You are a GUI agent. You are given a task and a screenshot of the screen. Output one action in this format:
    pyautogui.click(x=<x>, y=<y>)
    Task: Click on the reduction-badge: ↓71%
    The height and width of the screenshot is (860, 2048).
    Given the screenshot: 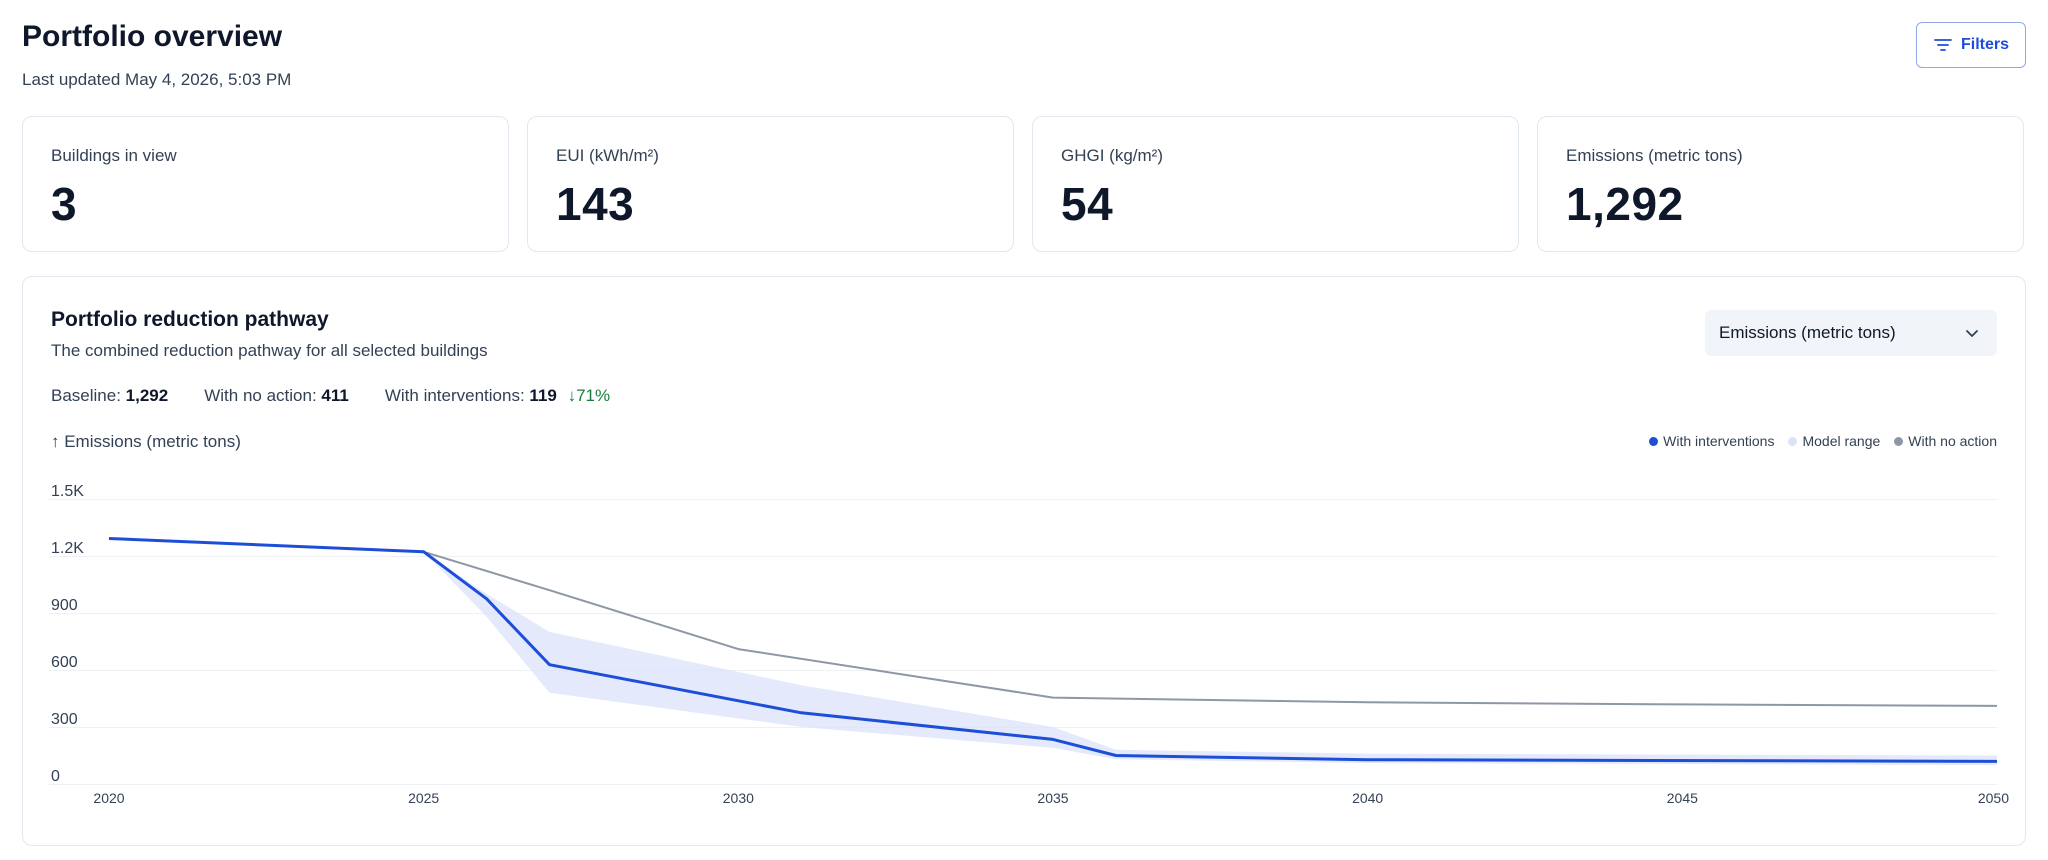 What is the action you would take?
    pyautogui.click(x=589, y=395)
    